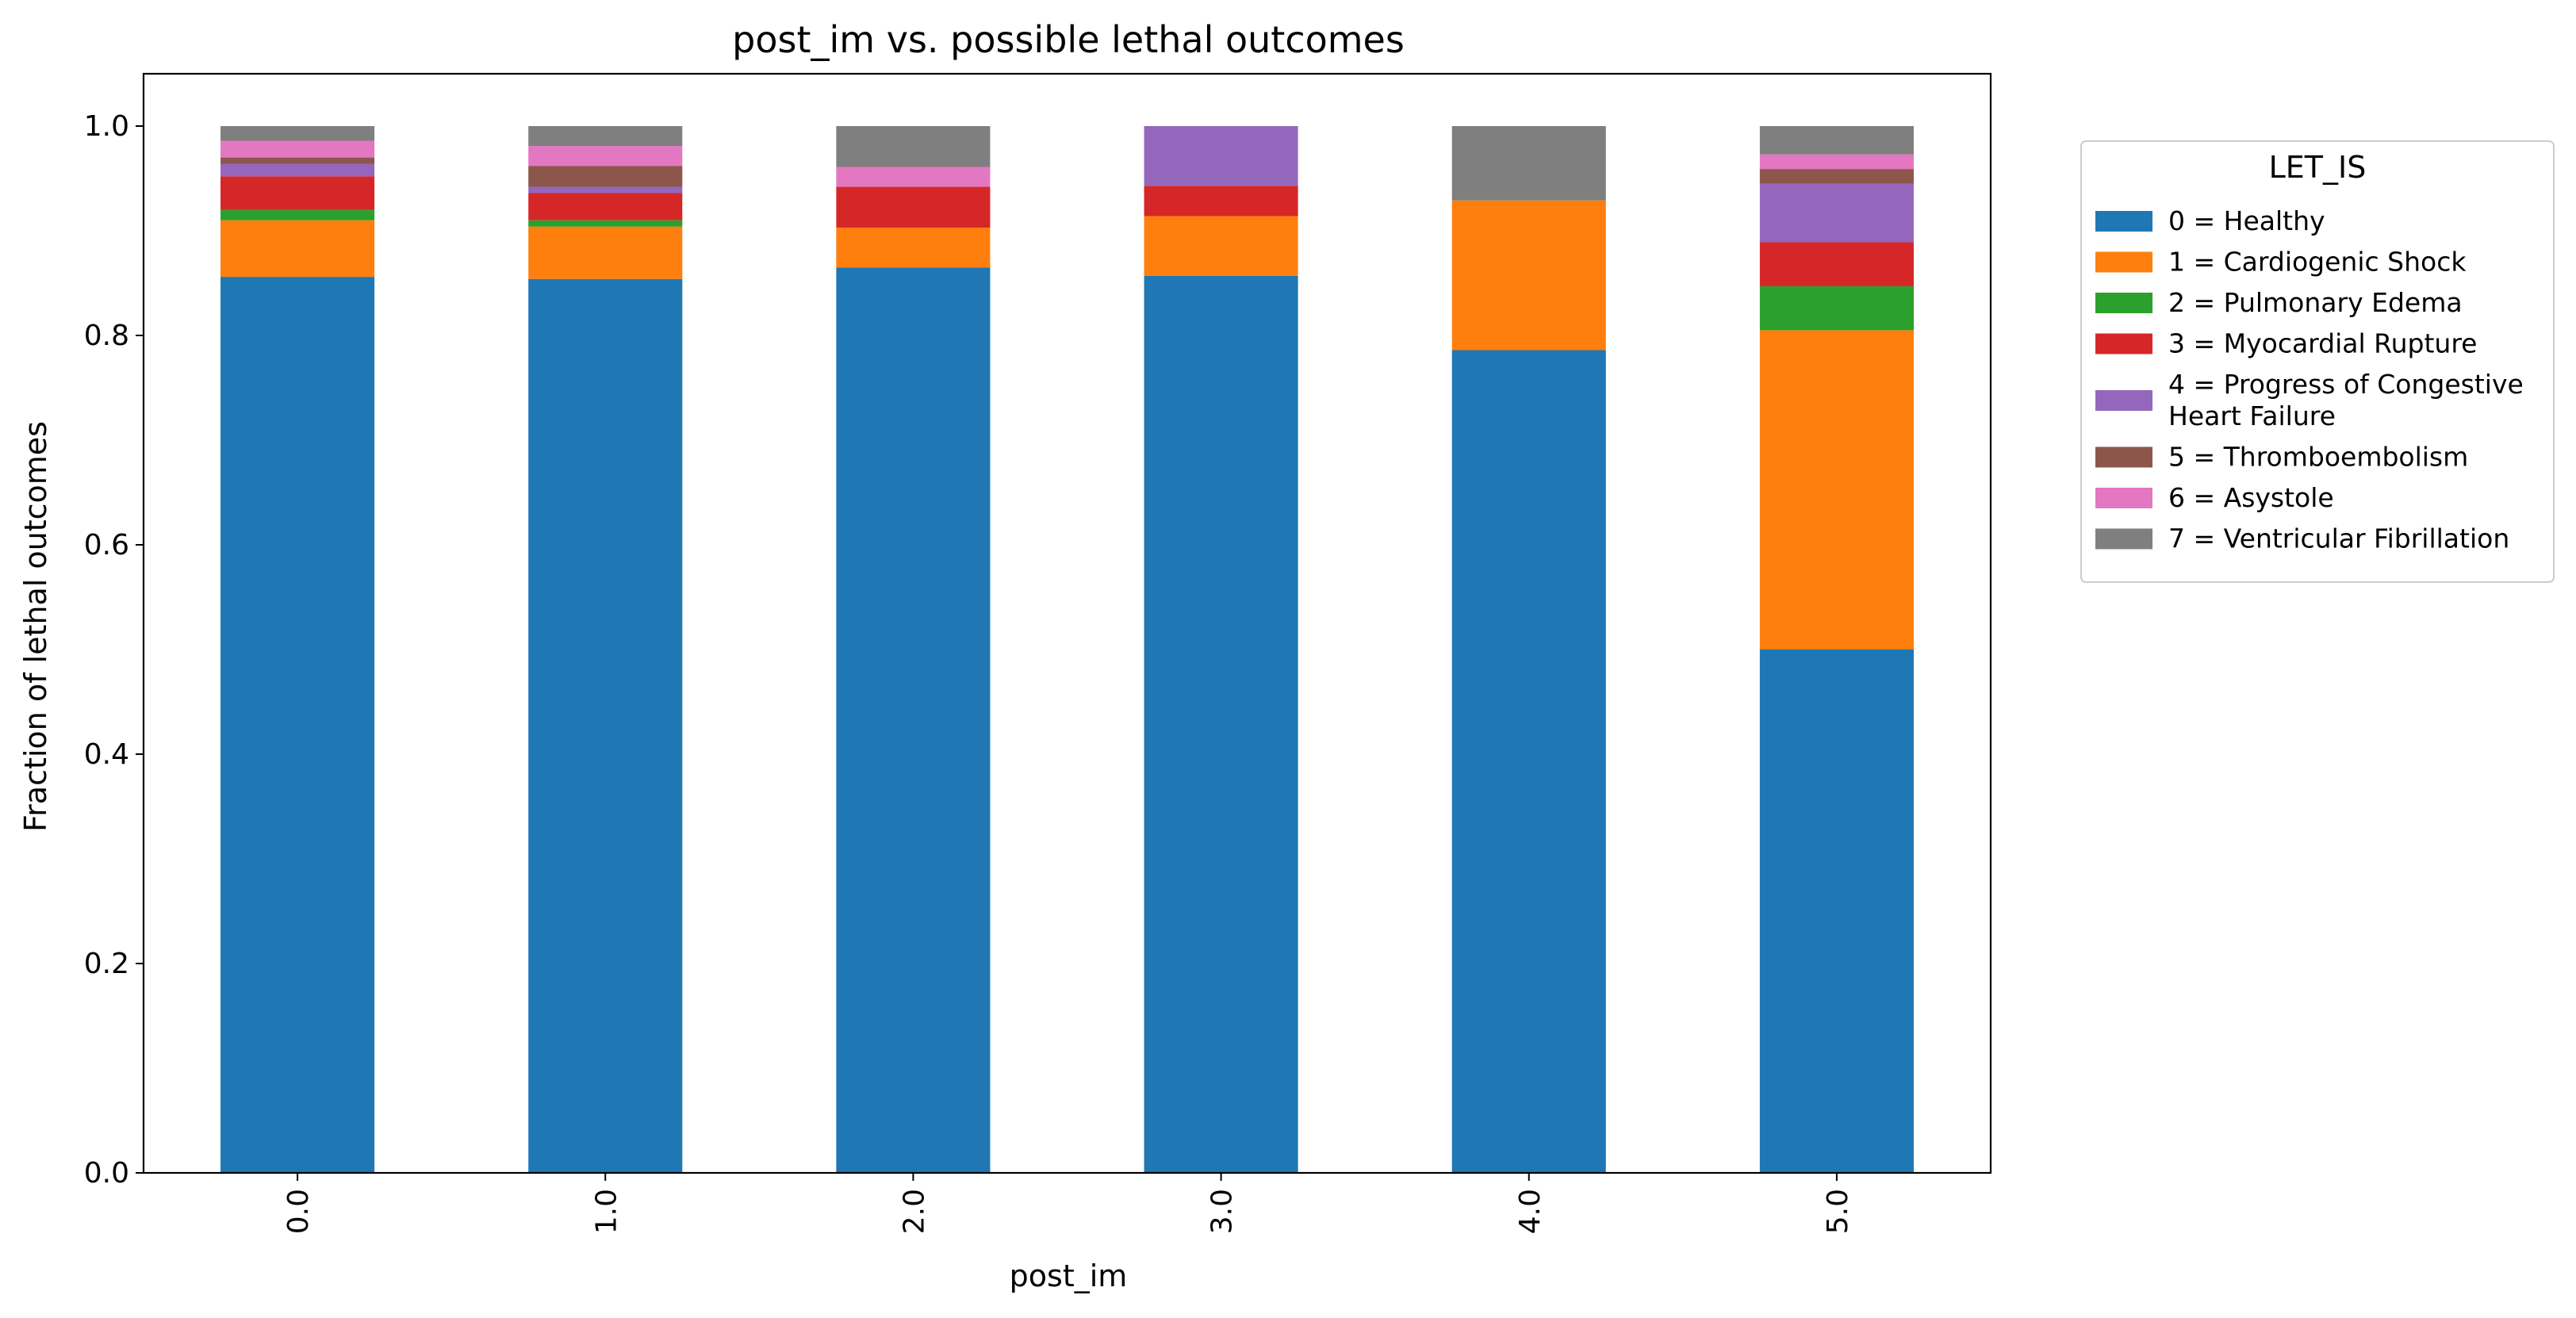 The width and height of the screenshot is (2576, 1318). What do you see at coordinates (298, 1211) in the screenshot?
I see `x-tick-label: 0.0` at bounding box center [298, 1211].